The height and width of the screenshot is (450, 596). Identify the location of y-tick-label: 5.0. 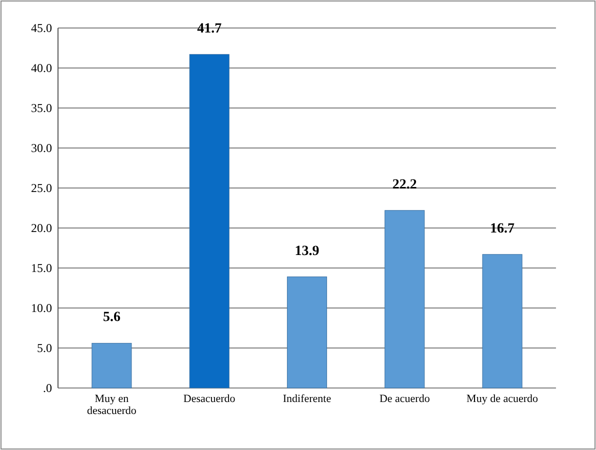
(44, 348).